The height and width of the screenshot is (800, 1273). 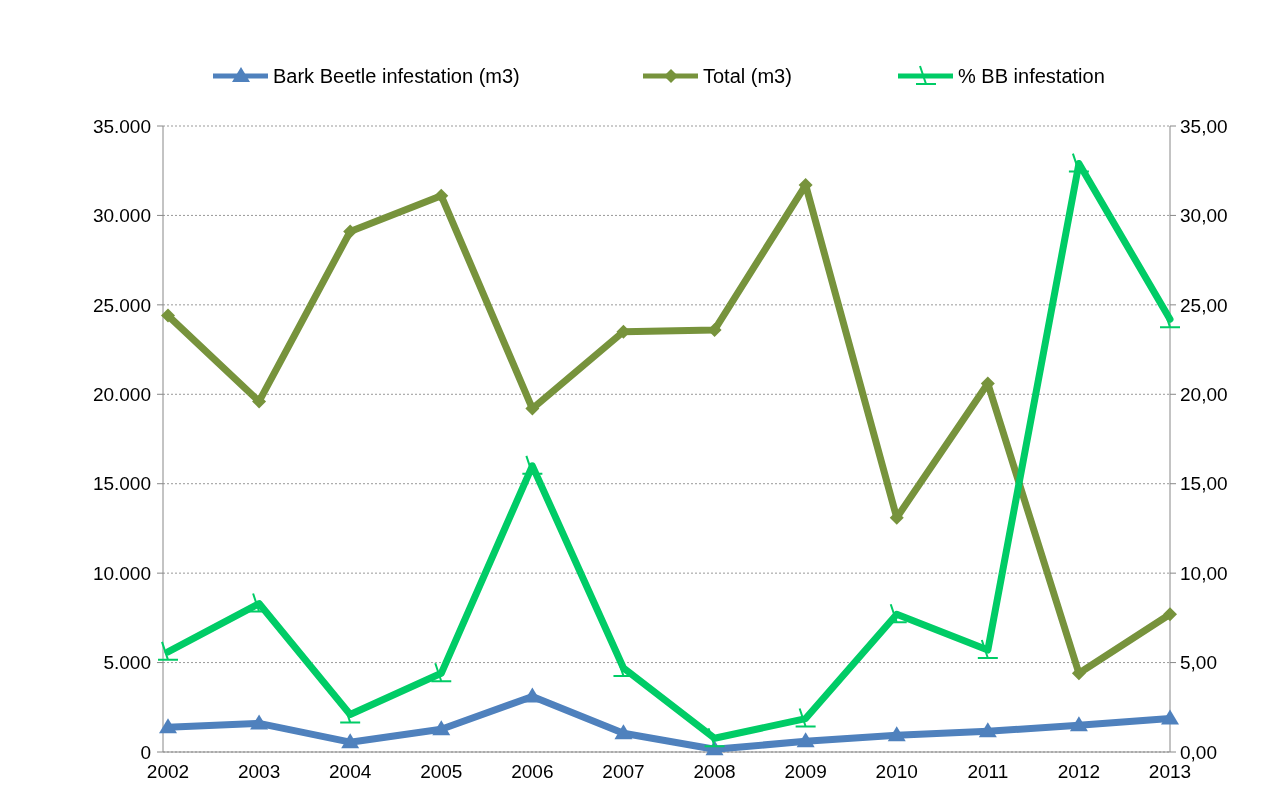 What do you see at coordinates (1170, 771) in the screenshot?
I see `x-tick-label: 2013` at bounding box center [1170, 771].